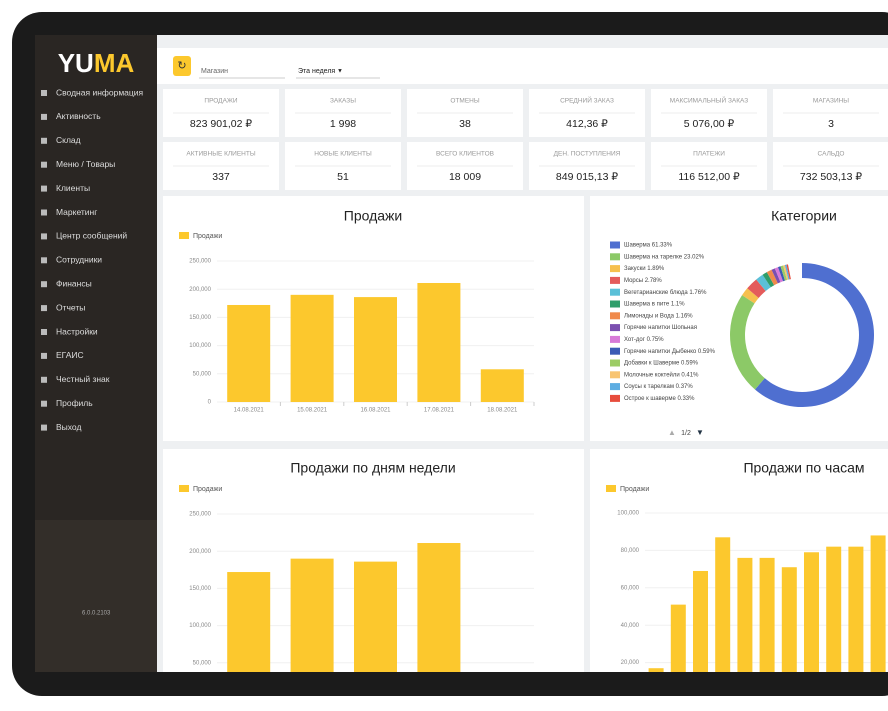  I want to click on kpi-value: 337, so click(221, 177).